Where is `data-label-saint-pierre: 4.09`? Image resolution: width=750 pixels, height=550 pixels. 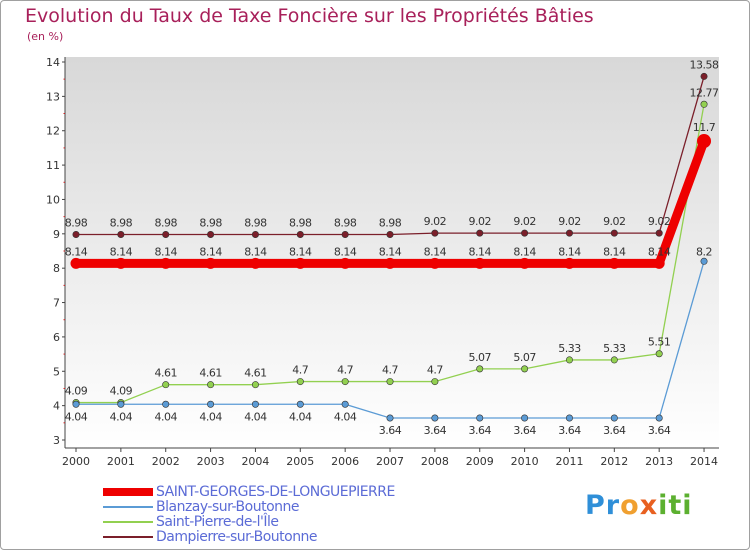 data-label-saint-pierre: 4.09 is located at coordinates (121, 391).